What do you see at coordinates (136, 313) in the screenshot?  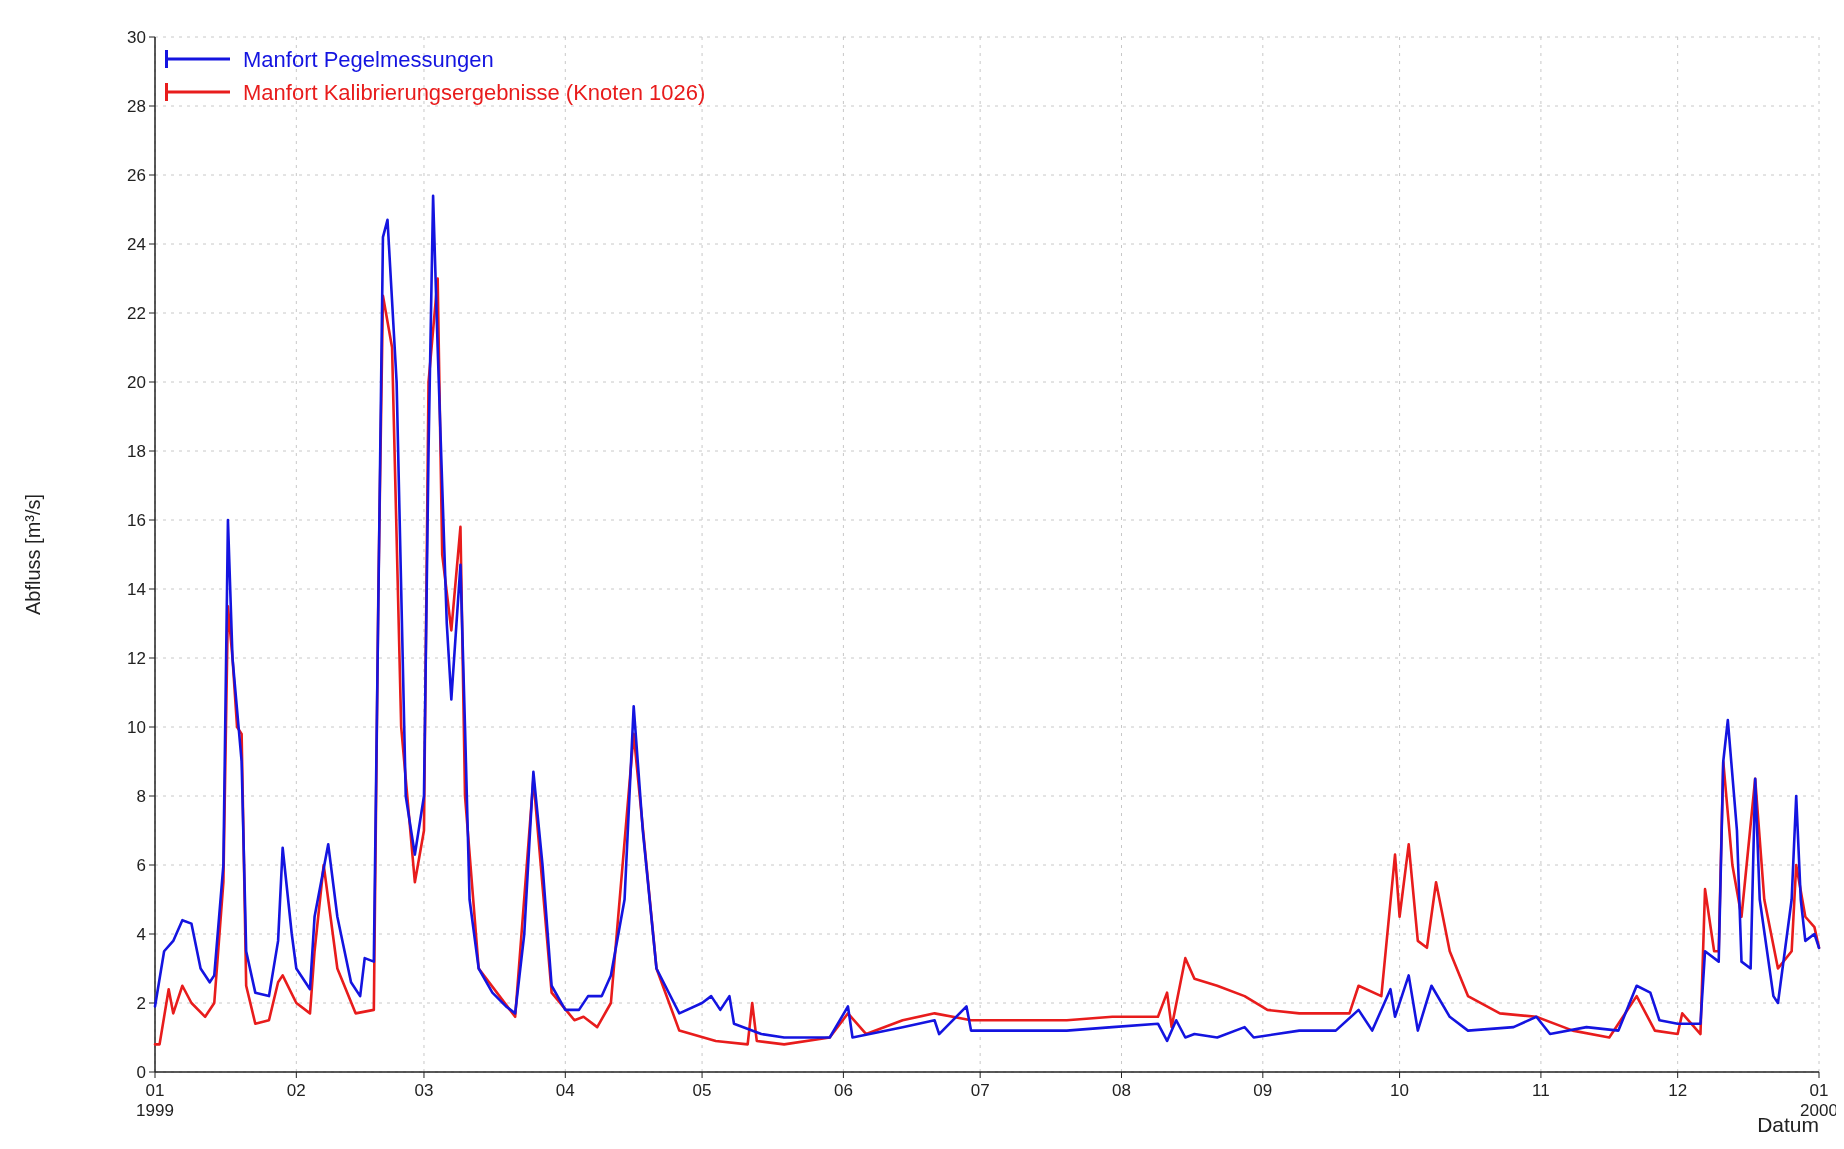 I see `y-tick-label: 22` at bounding box center [136, 313].